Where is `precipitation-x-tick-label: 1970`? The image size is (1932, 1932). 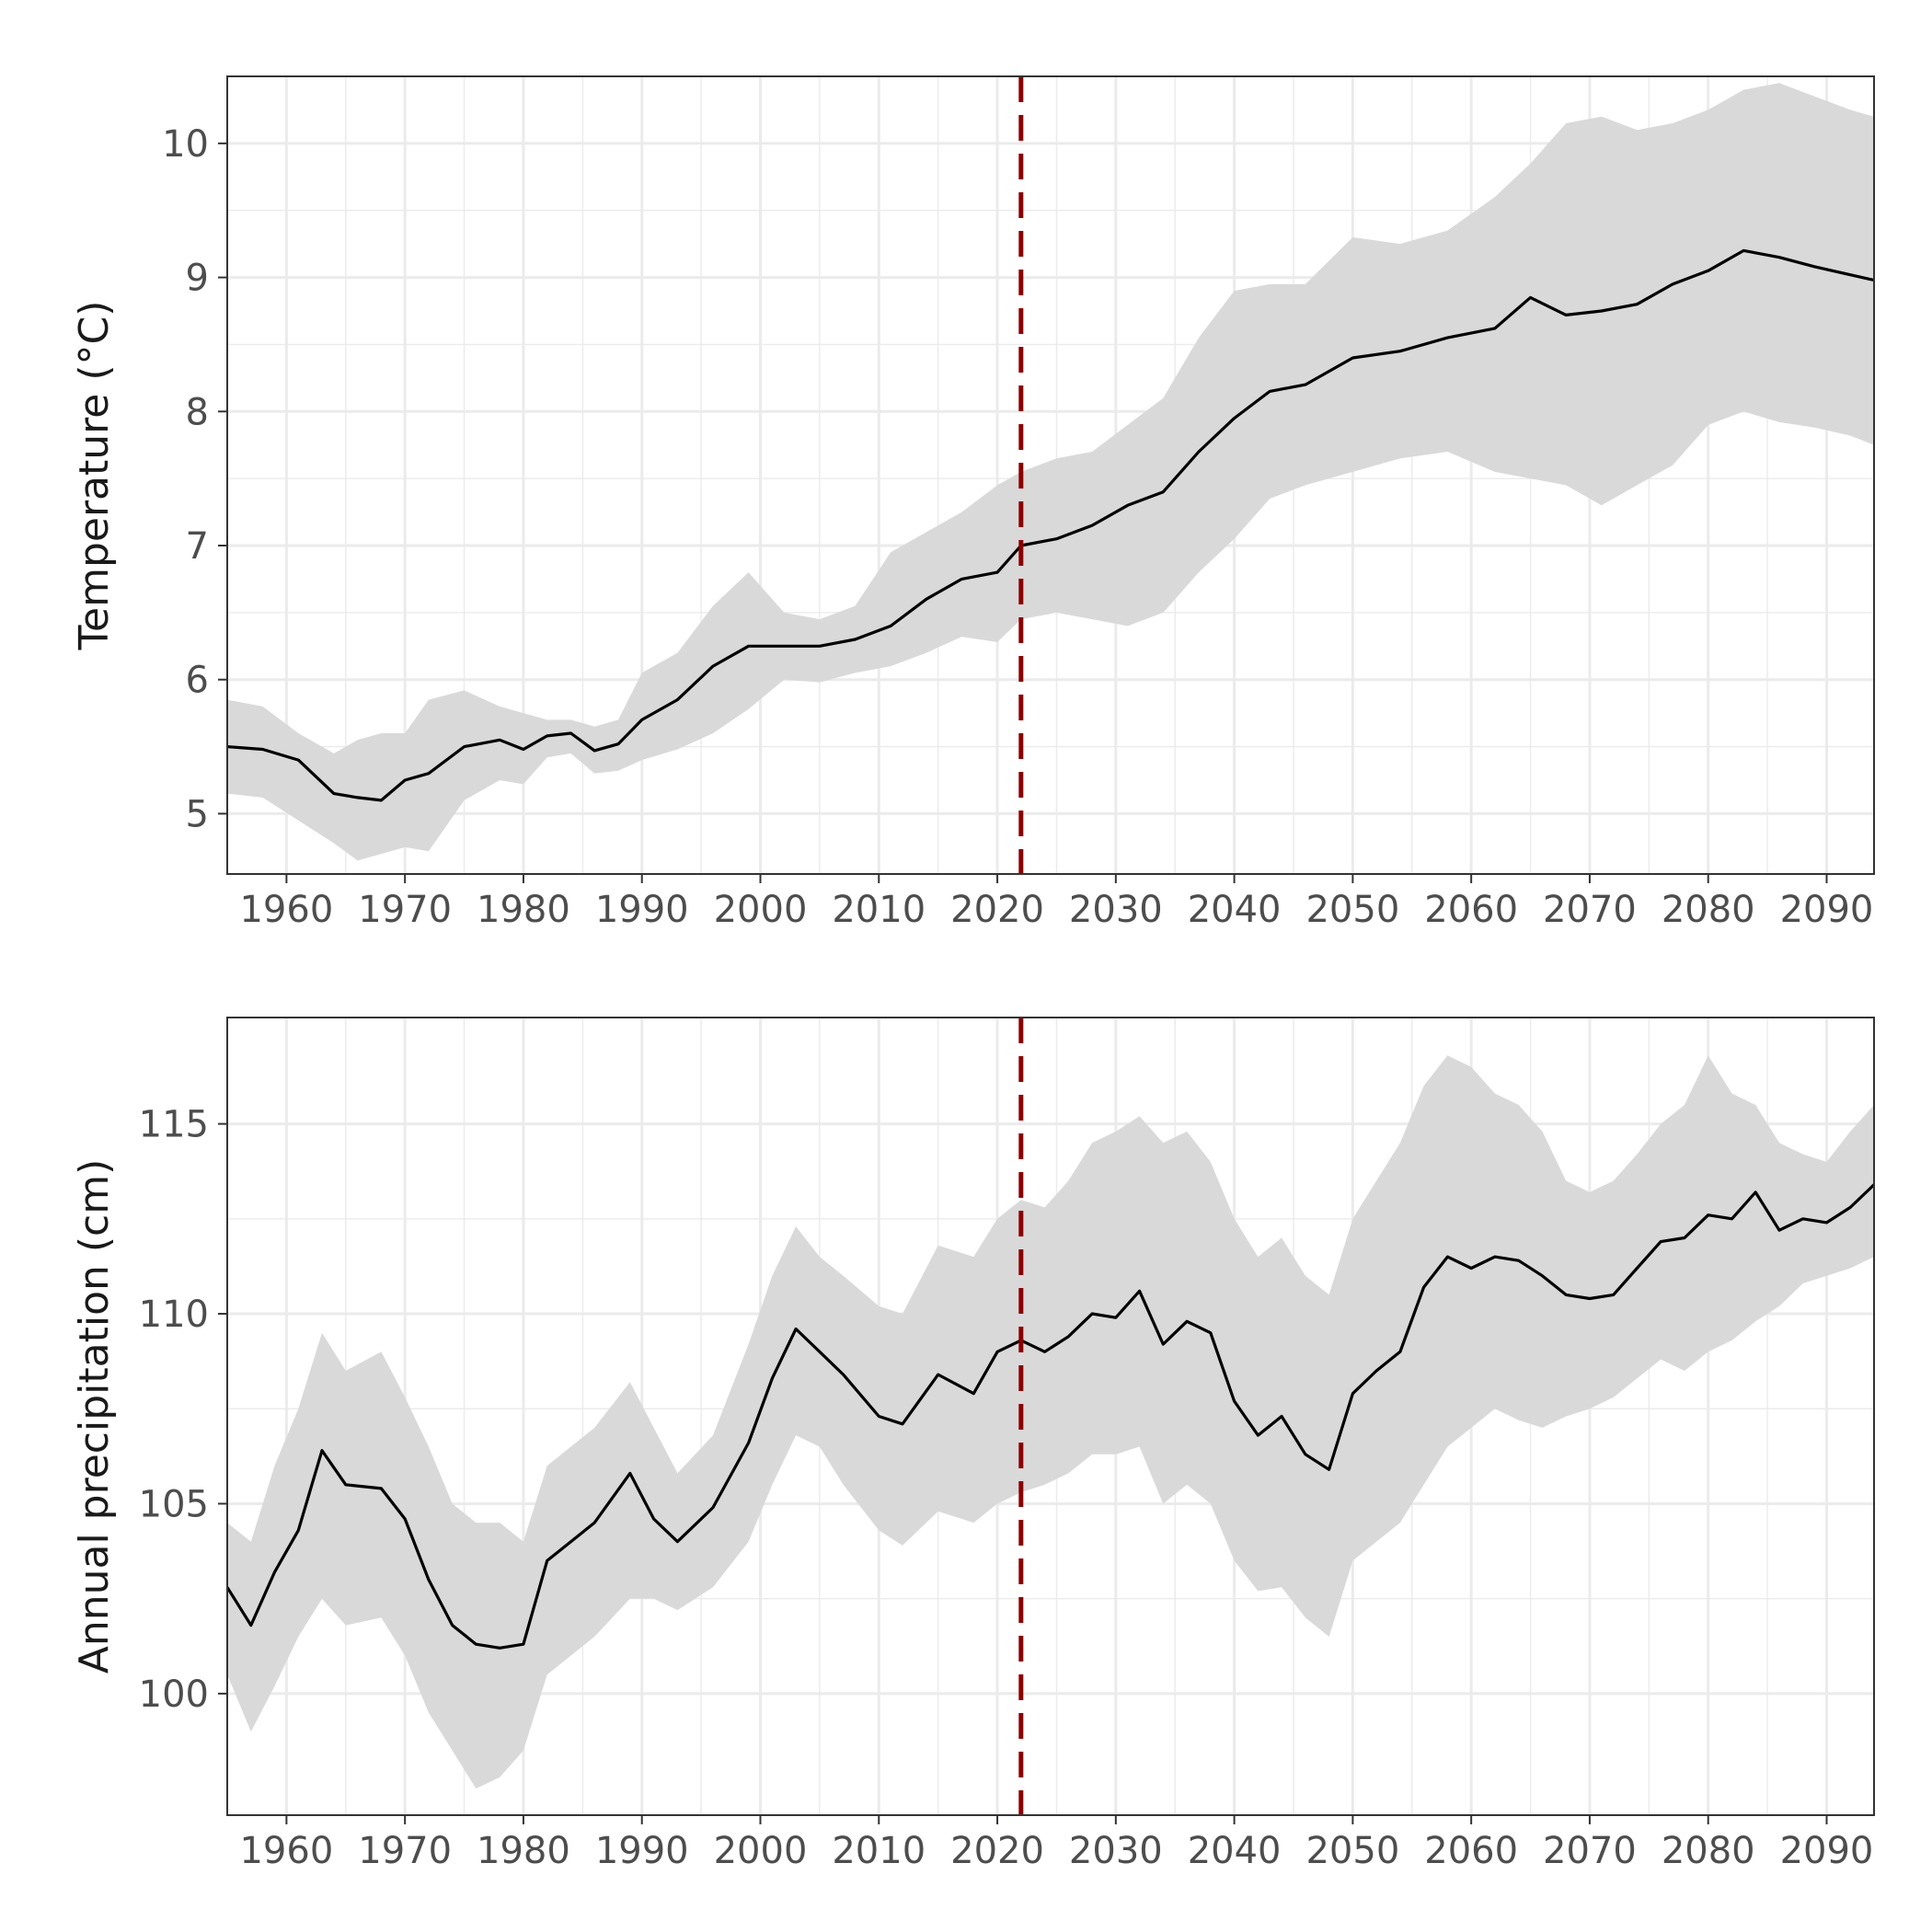 precipitation-x-tick-label: 1970 is located at coordinates (405, 1851).